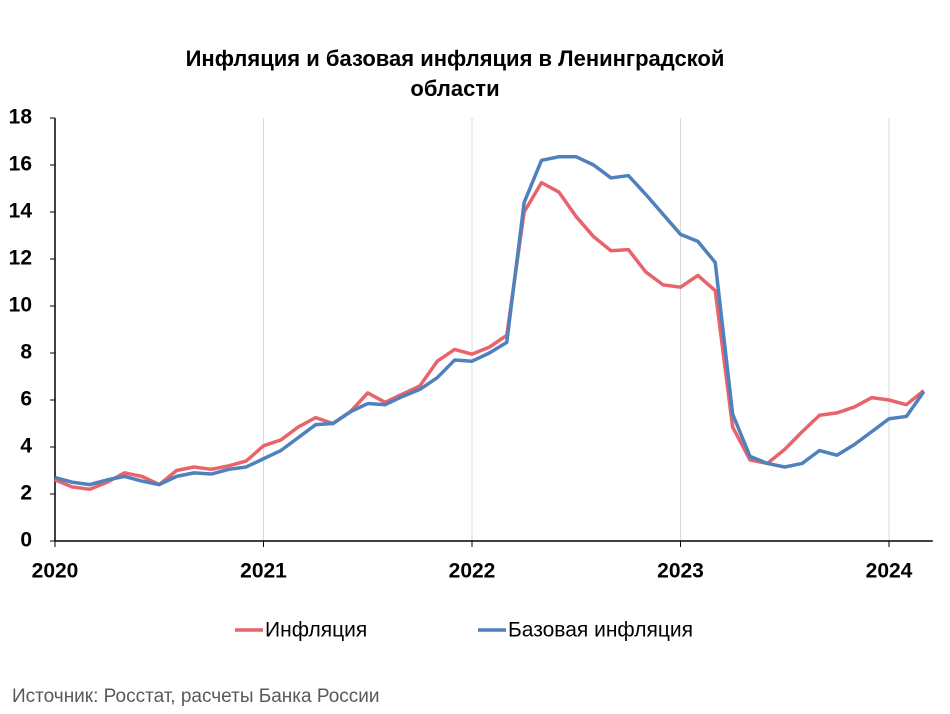  Describe the element at coordinates (20, 164) in the screenshot. I see `y-tick-label: 16` at that location.